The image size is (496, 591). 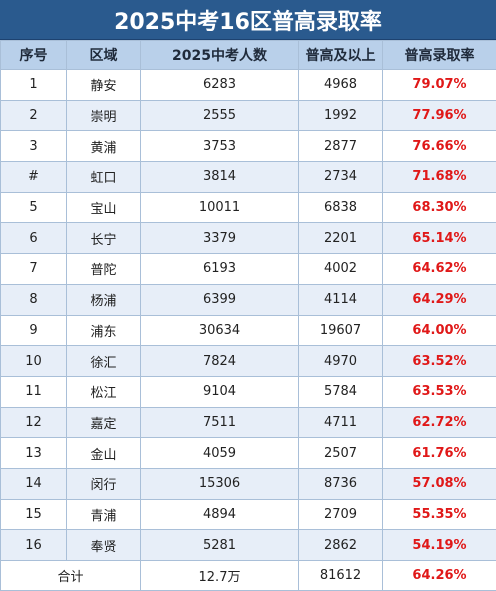 What do you see at coordinates (104, 422) in the screenshot?
I see `cell-district: 嘉定` at bounding box center [104, 422].